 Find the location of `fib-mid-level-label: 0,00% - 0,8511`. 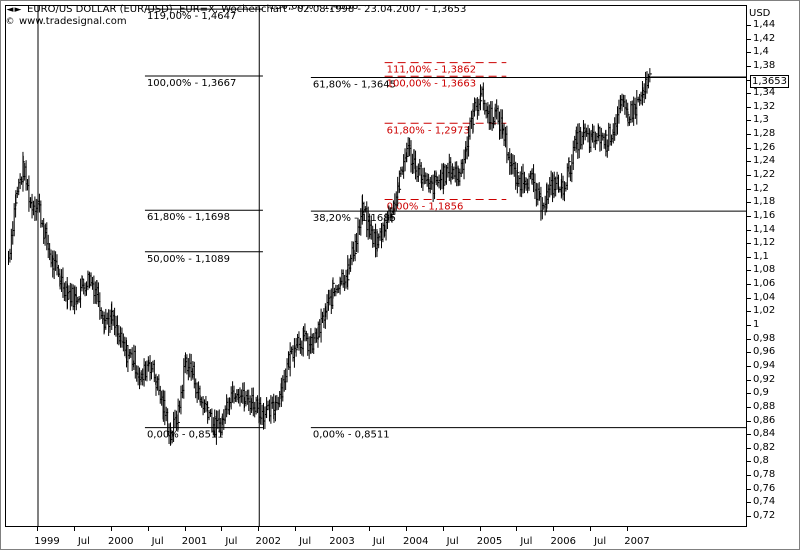

fib-mid-level-label: 0,00% - 0,8511 is located at coordinates (351, 435).